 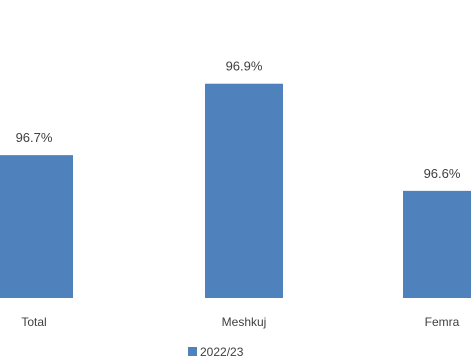 I want to click on data-label-femra: 96.6%, so click(x=442, y=173).